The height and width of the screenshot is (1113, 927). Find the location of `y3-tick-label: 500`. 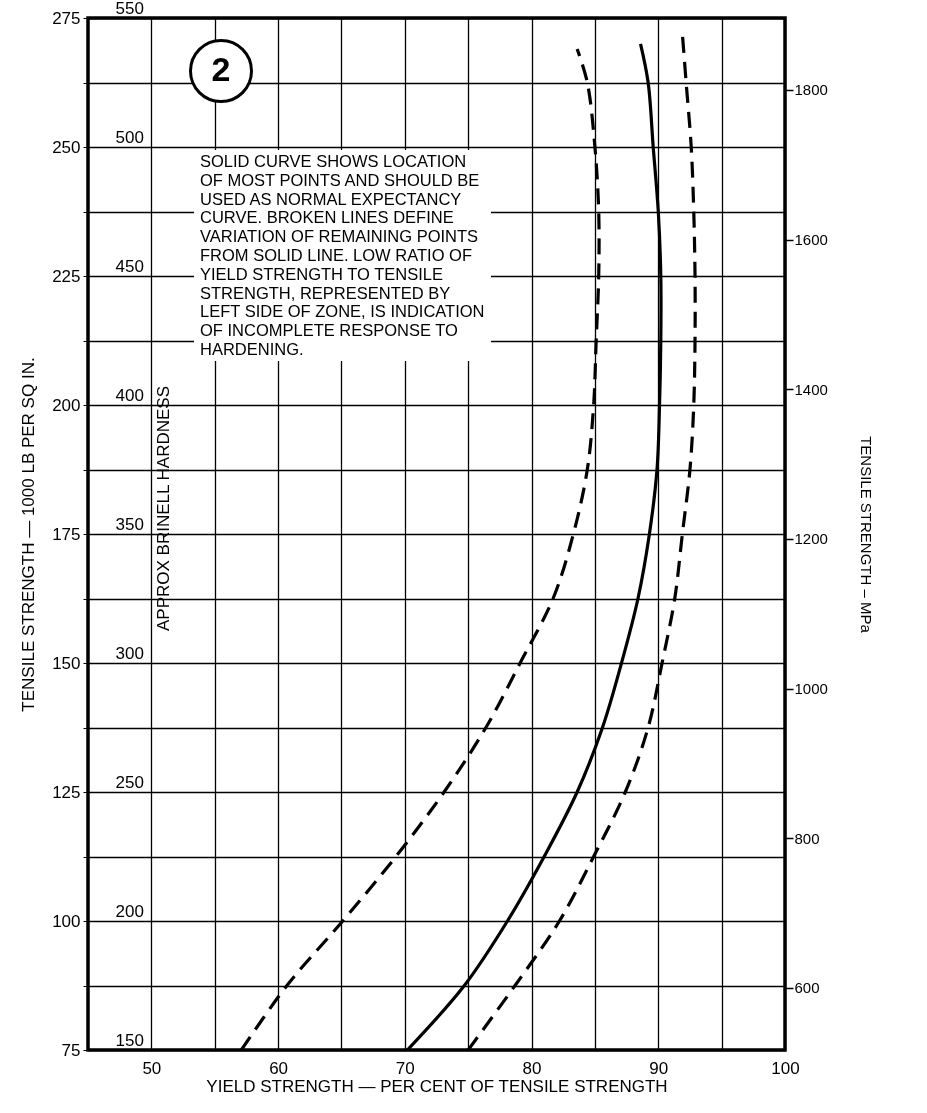

y3-tick-label: 500 is located at coordinates (129, 137).